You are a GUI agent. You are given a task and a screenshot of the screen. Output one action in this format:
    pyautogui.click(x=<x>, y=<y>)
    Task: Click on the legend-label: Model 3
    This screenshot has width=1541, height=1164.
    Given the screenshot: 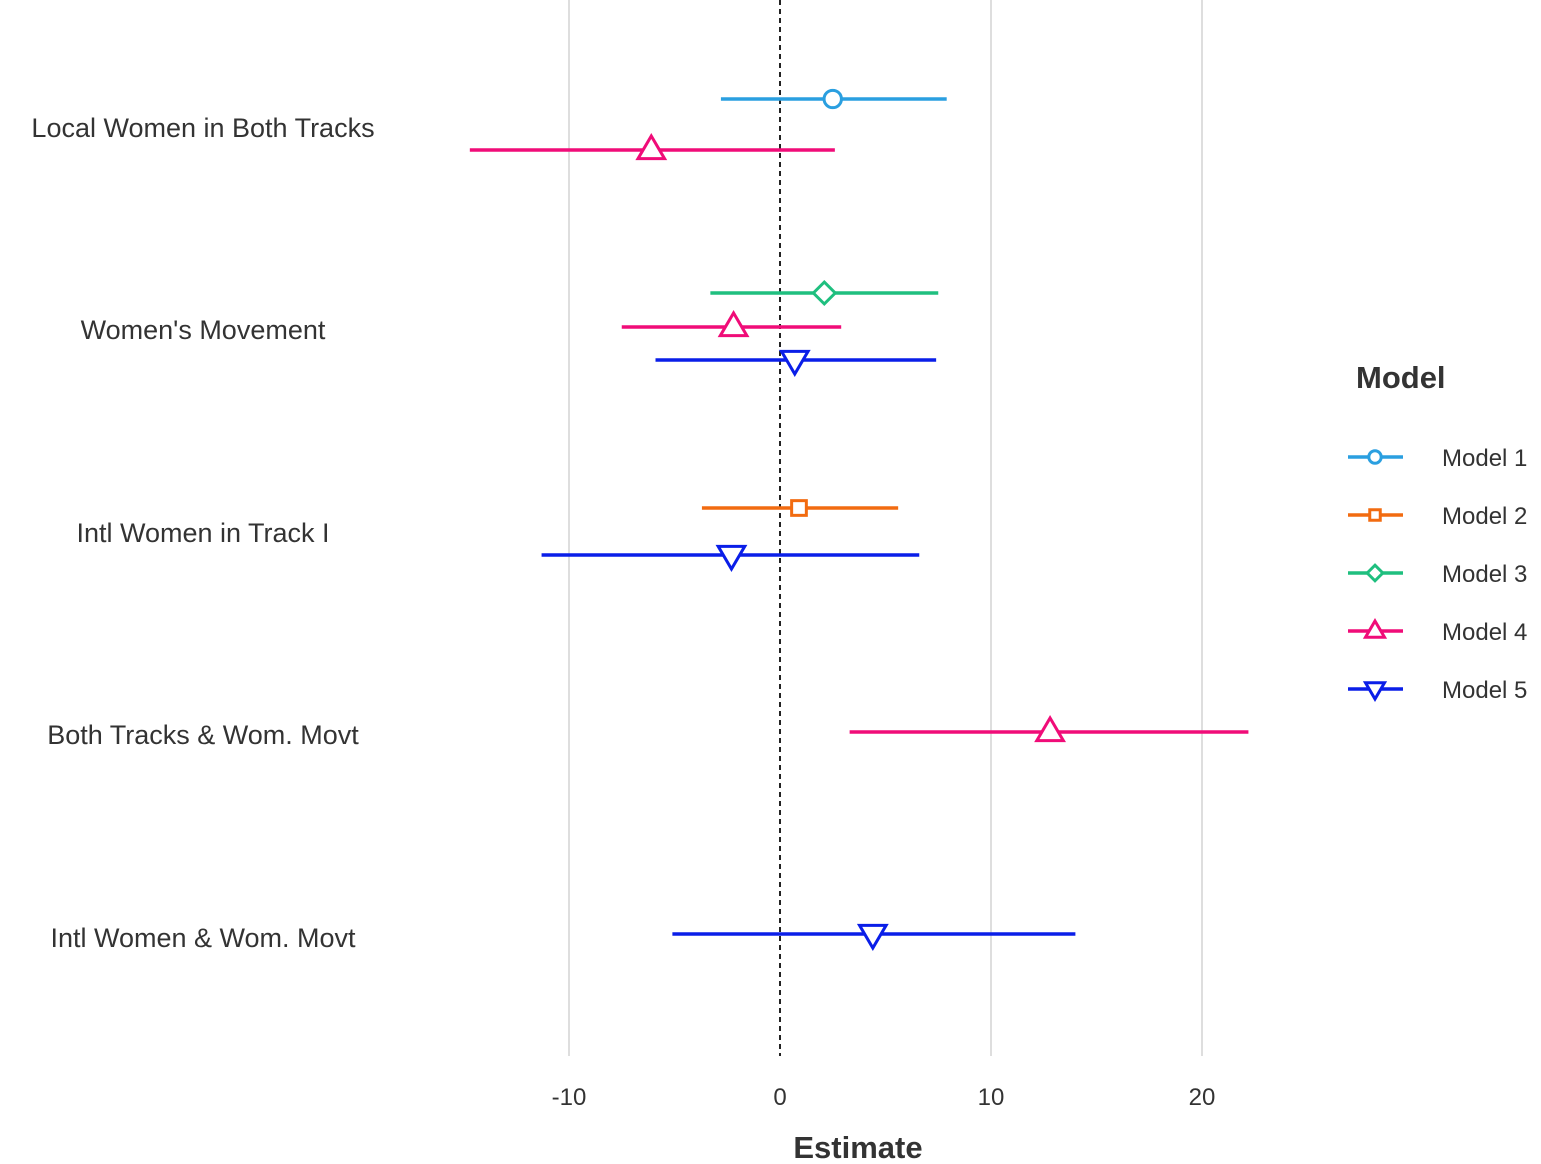 What is the action you would take?
    pyautogui.click(x=1484, y=574)
    